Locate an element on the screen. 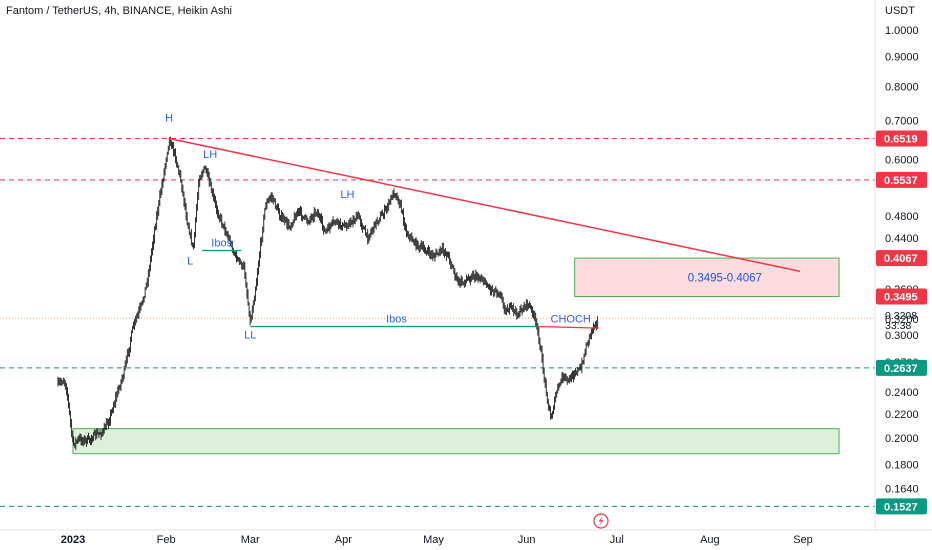  price-level-labels: 0.6519 0.5537 0.4067 0.3495 0.2637 0.1527 is located at coordinates (901, 322).